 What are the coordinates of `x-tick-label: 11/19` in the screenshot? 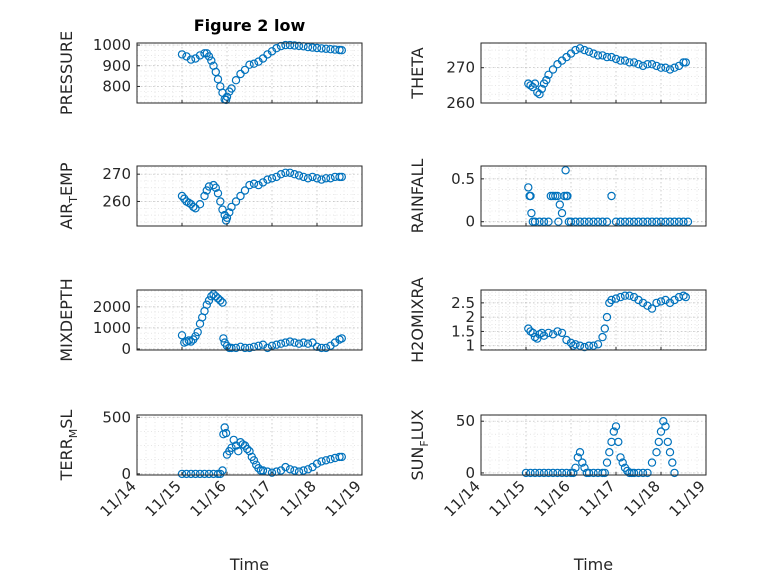 It's located at (687, 498).